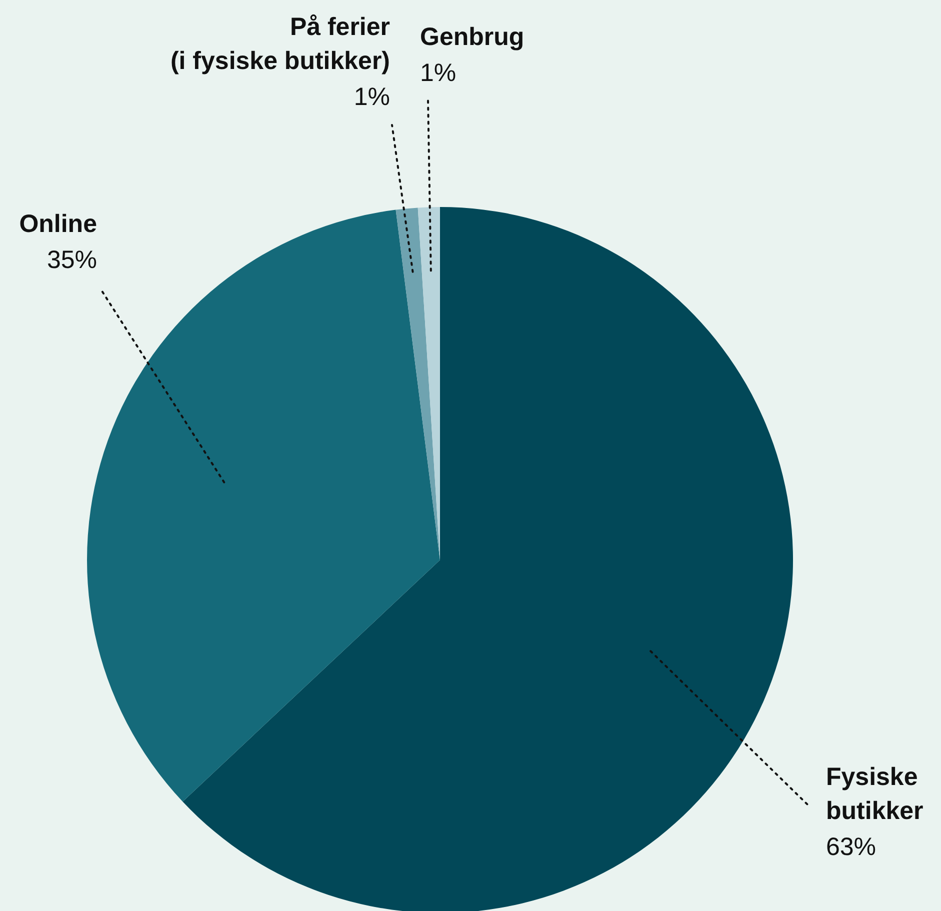  What do you see at coordinates (58, 224) in the screenshot?
I see `slice-label: Online` at bounding box center [58, 224].